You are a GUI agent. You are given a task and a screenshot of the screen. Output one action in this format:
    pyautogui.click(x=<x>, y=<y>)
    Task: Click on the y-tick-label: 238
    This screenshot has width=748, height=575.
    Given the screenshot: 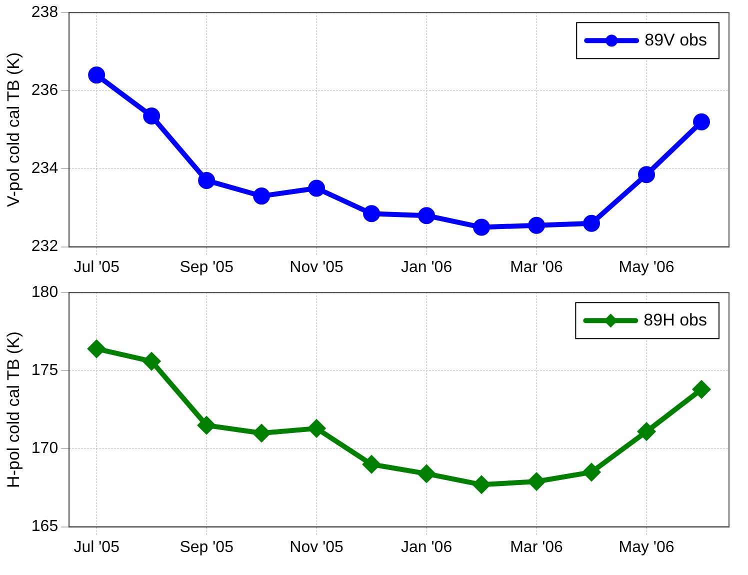 What is the action you would take?
    pyautogui.click(x=44, y=13)
    